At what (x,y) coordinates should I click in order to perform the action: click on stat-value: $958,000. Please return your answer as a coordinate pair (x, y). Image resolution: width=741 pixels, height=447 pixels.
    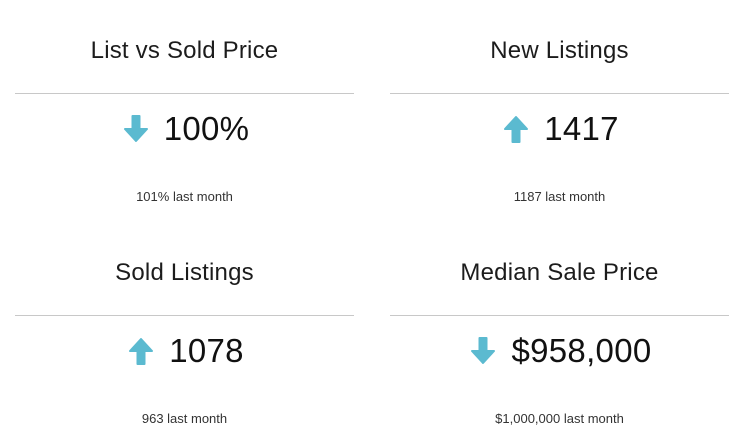
    Looking at the image, I should click on (581, 350).